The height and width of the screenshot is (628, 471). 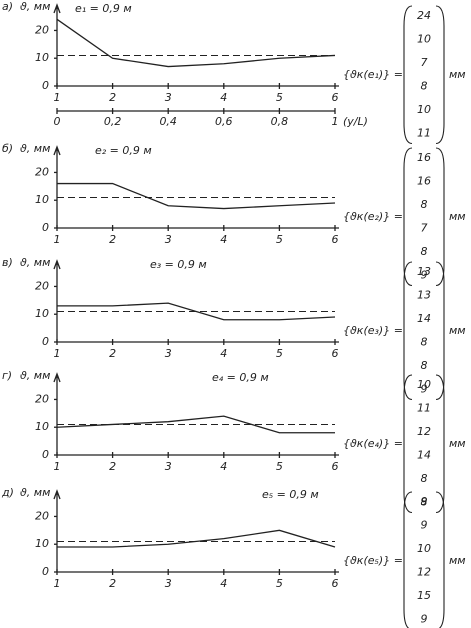 What do you see at coordinates (7, 6) in the screenshot?
I see `panel-label: а)` at bounding box center [7, 6].